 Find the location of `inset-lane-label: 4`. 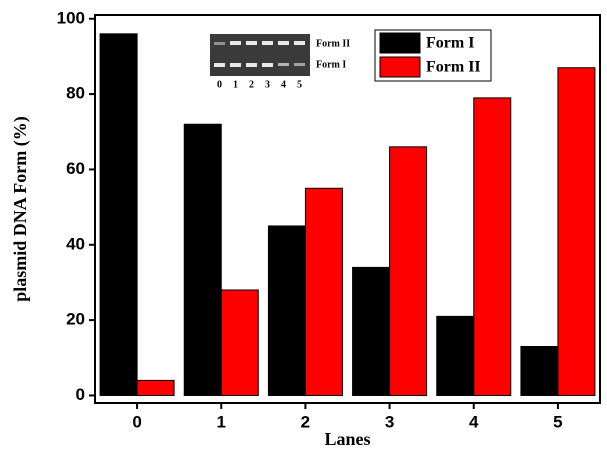

inset-lane-label: 4 is located at coordinates (283, 84).